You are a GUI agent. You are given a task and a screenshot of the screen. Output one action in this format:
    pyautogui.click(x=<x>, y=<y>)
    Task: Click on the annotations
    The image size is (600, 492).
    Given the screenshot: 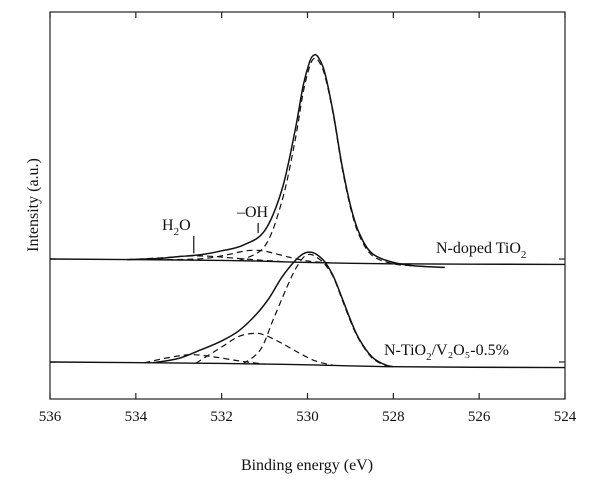 What is the action you would take?
    pyautogui.click(x=226, y=238)
    